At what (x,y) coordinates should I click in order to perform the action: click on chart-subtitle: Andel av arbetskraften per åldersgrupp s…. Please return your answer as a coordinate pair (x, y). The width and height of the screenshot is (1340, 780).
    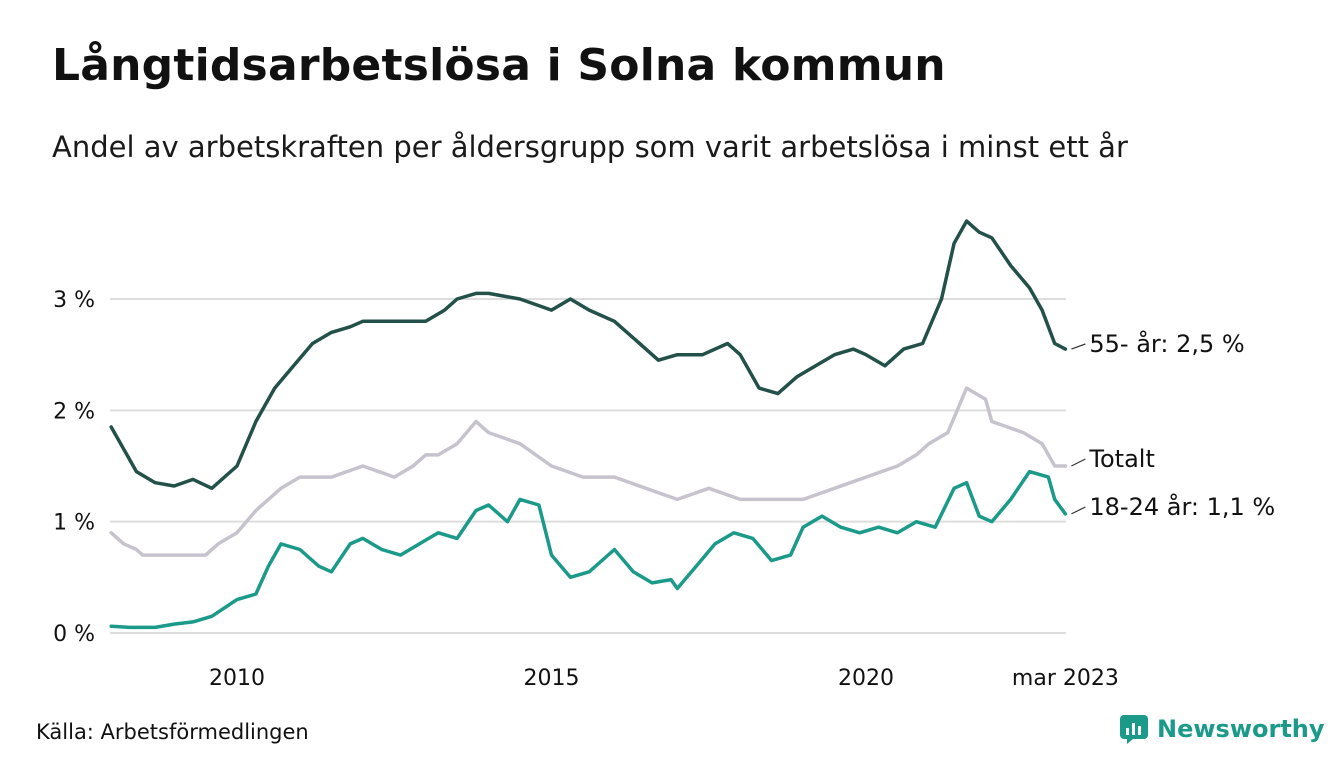
    Looking at the image, I should click on (590, 147).